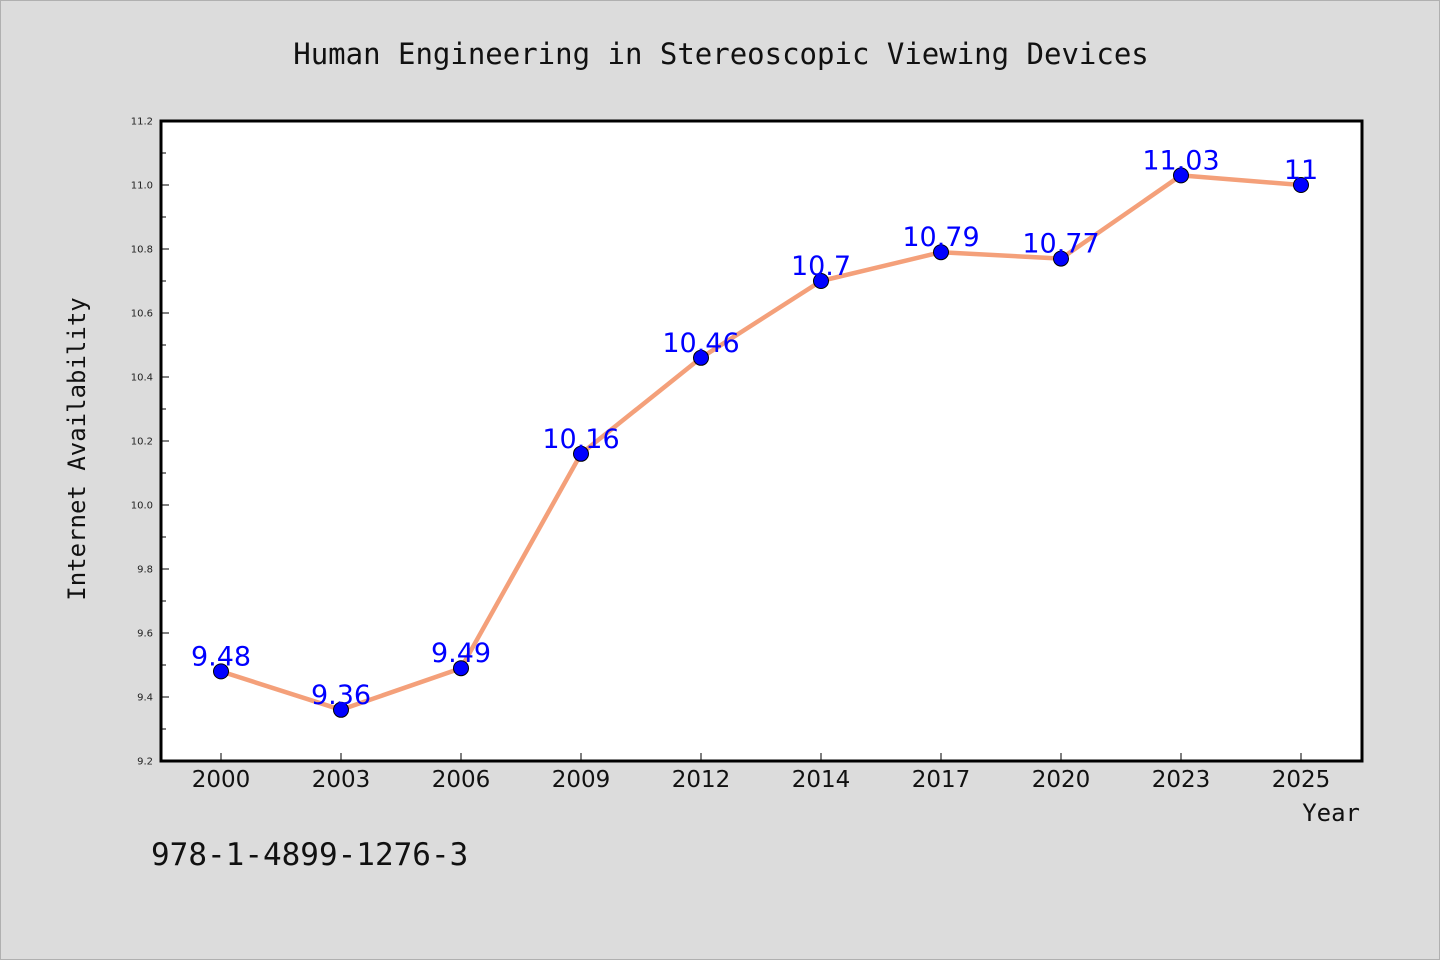 The height and width of the screenshot is (960, 1440). I want to click on data-label: 10.77, so click(1060, 244).